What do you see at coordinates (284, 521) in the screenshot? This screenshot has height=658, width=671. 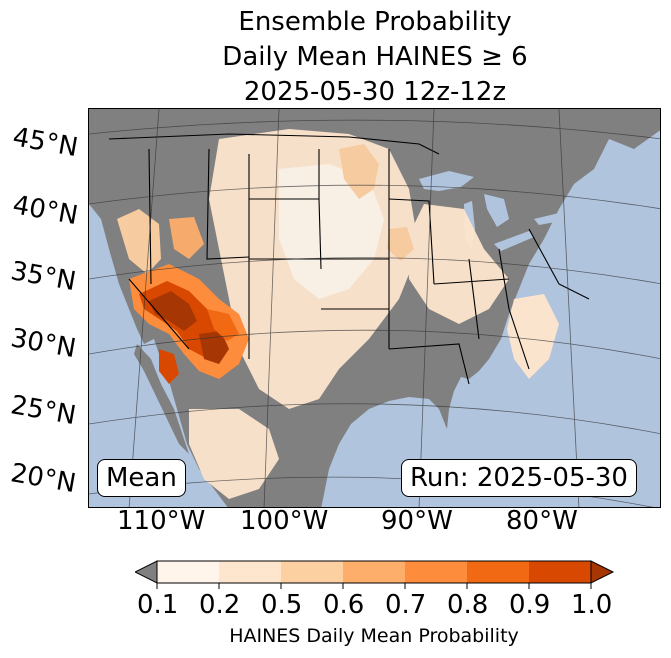 I see `lon-label-100w: 100°W` at bounding box center [284, 521].